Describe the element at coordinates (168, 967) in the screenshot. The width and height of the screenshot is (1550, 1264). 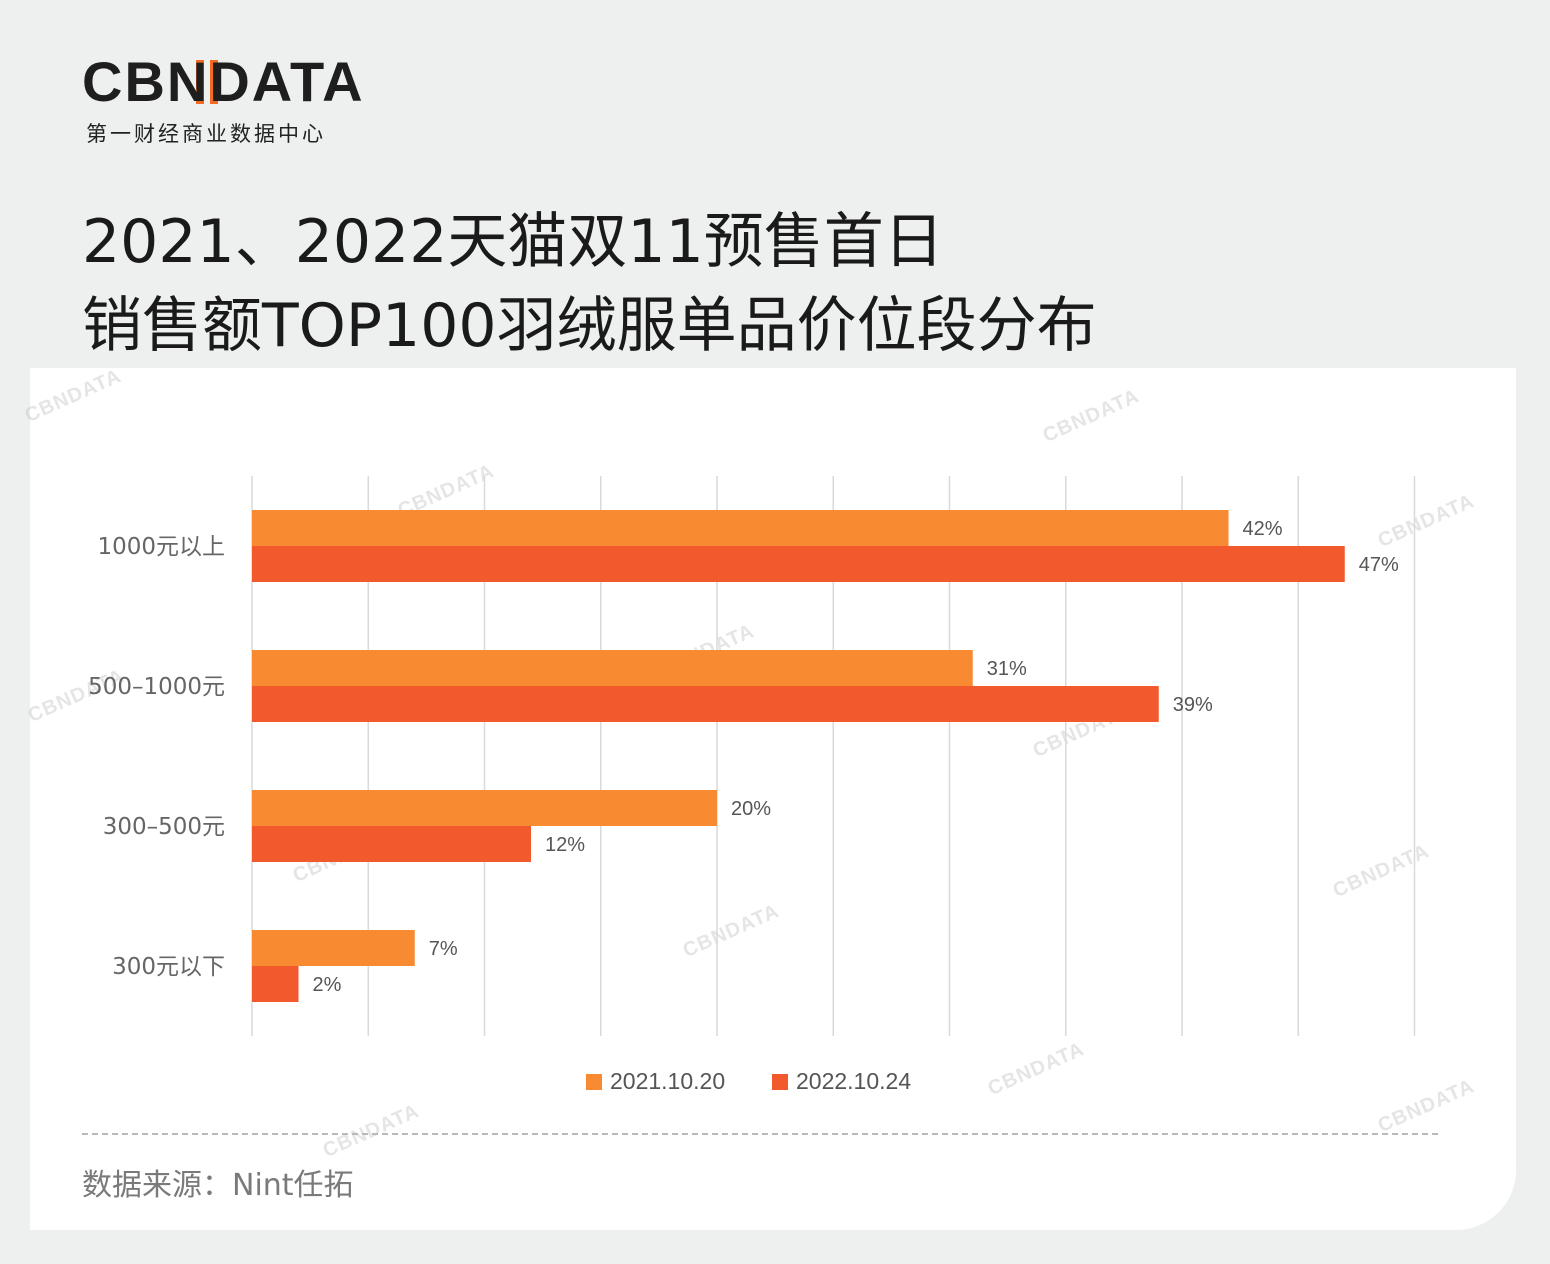
I see `category-label: 300元以下` at that location.